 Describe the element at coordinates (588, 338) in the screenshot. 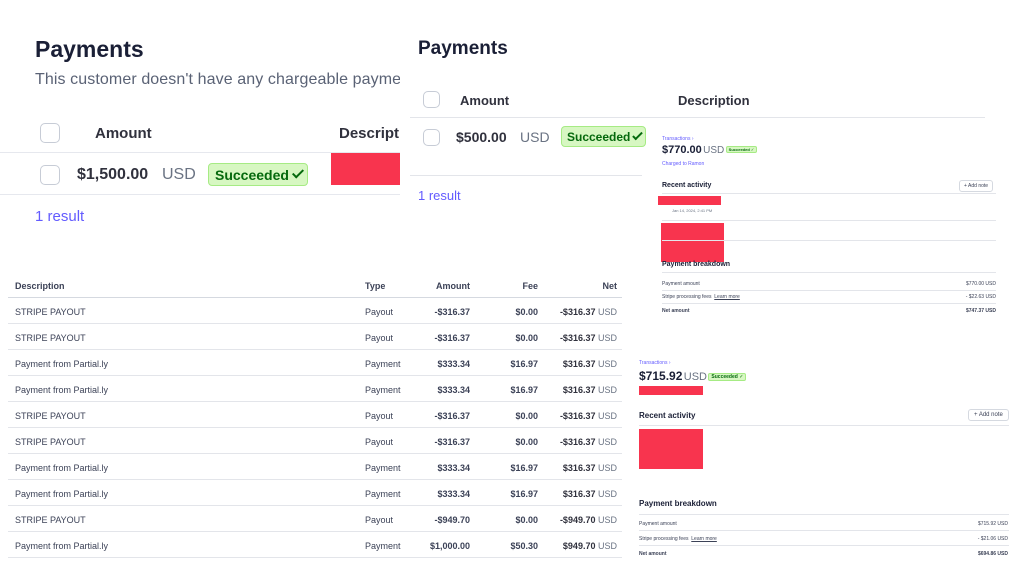

I see `transaction-net: -$316.37 USD` at that location.